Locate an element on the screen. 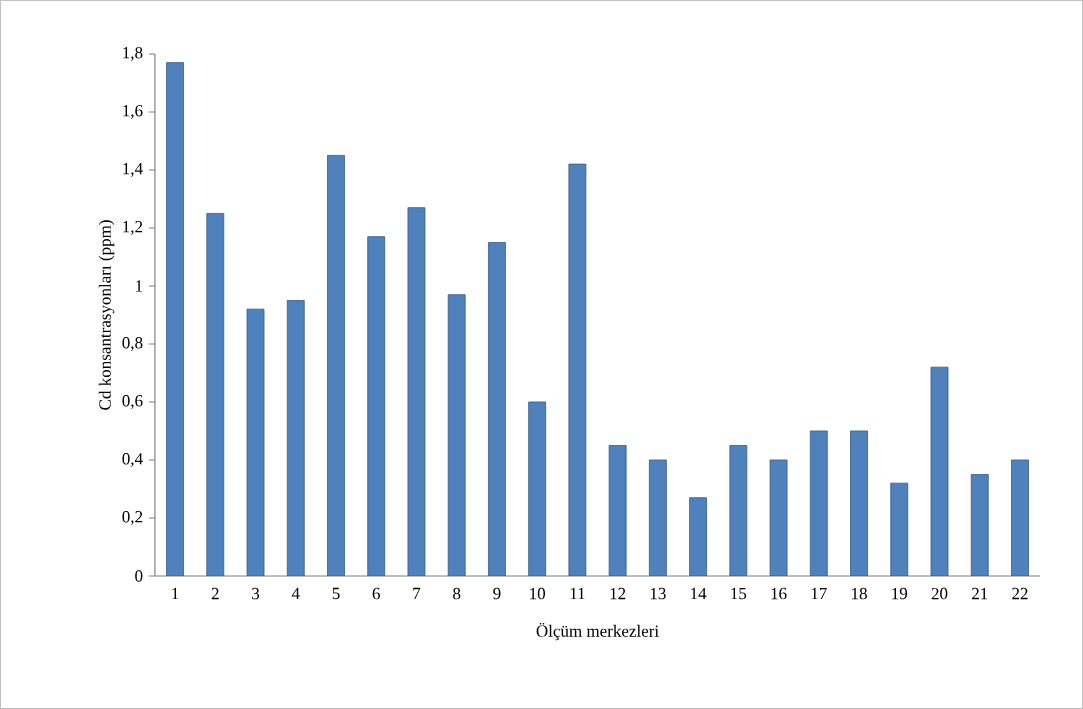  y-tick-label: 0,2 is located at coordinates (132, 518).